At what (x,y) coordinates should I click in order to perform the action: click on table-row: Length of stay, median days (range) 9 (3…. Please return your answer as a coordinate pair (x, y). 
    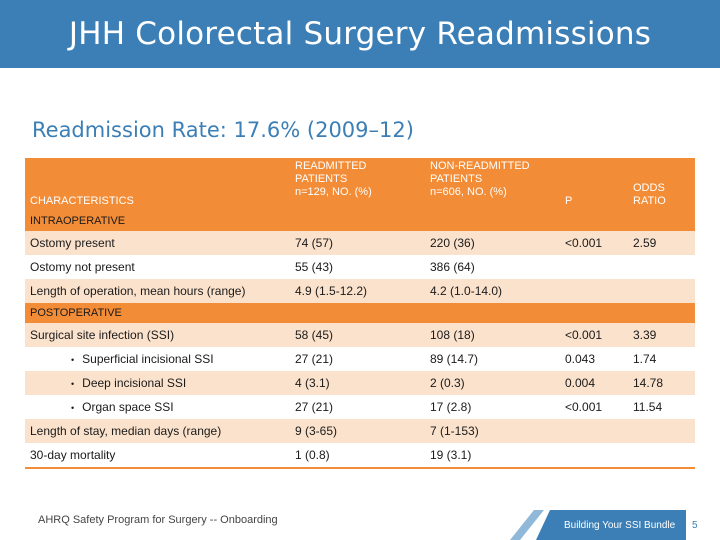
    Looking at the image, I should click on (360, 431).